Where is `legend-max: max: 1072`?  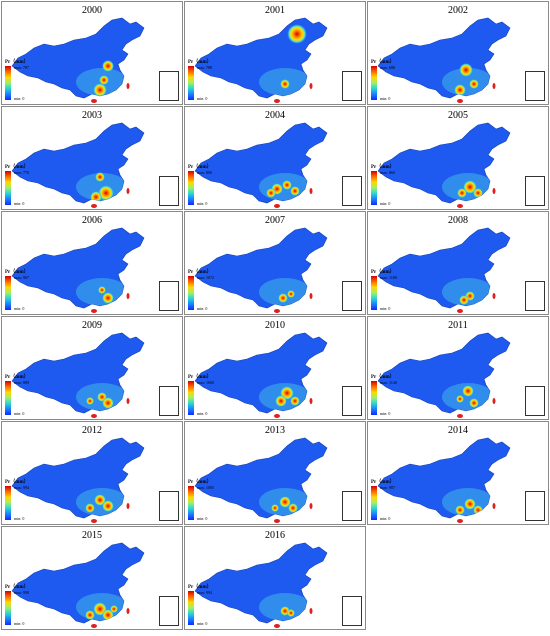 legend-max: max: 1072 is located at coordinates (205, 277).